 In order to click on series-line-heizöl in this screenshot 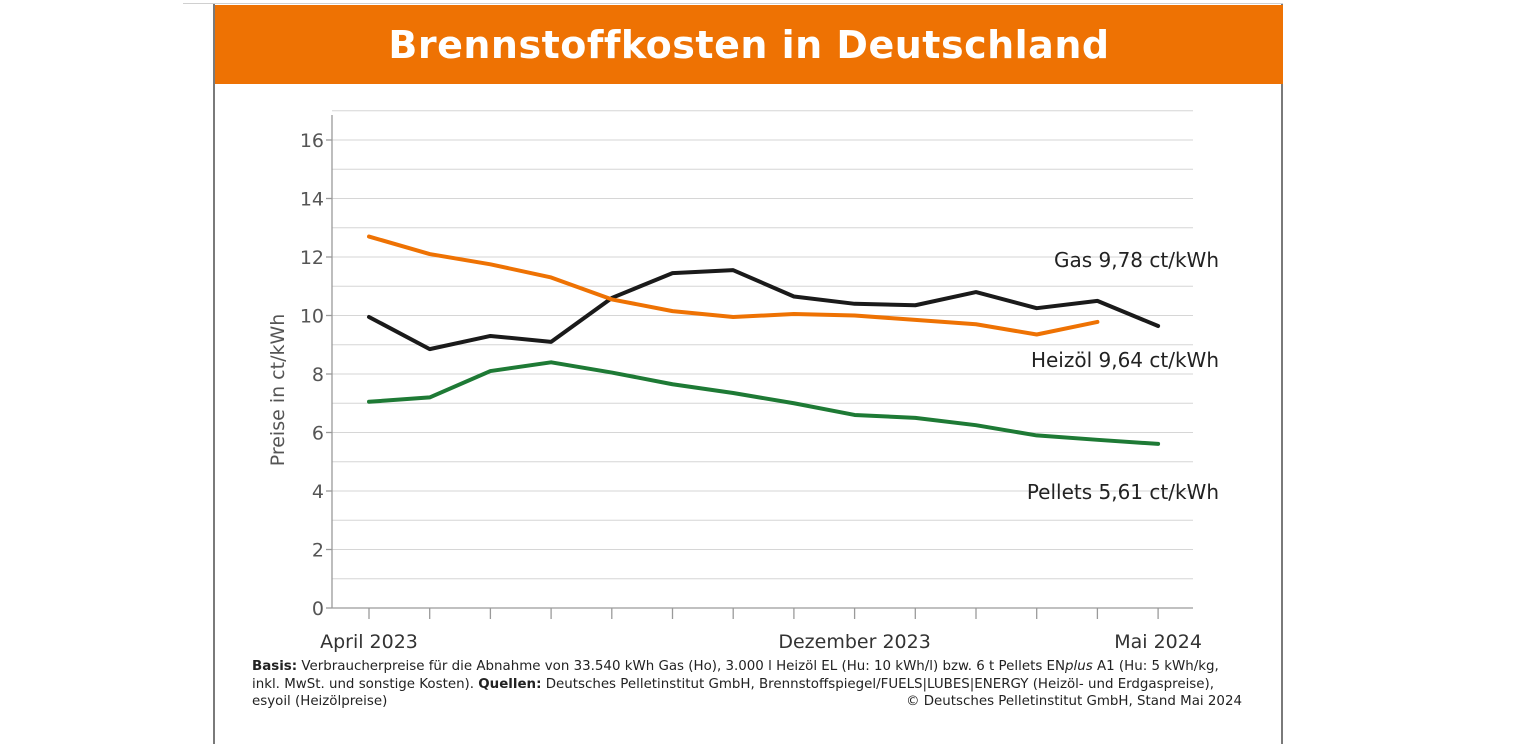, I will do `click(733, 285)`.